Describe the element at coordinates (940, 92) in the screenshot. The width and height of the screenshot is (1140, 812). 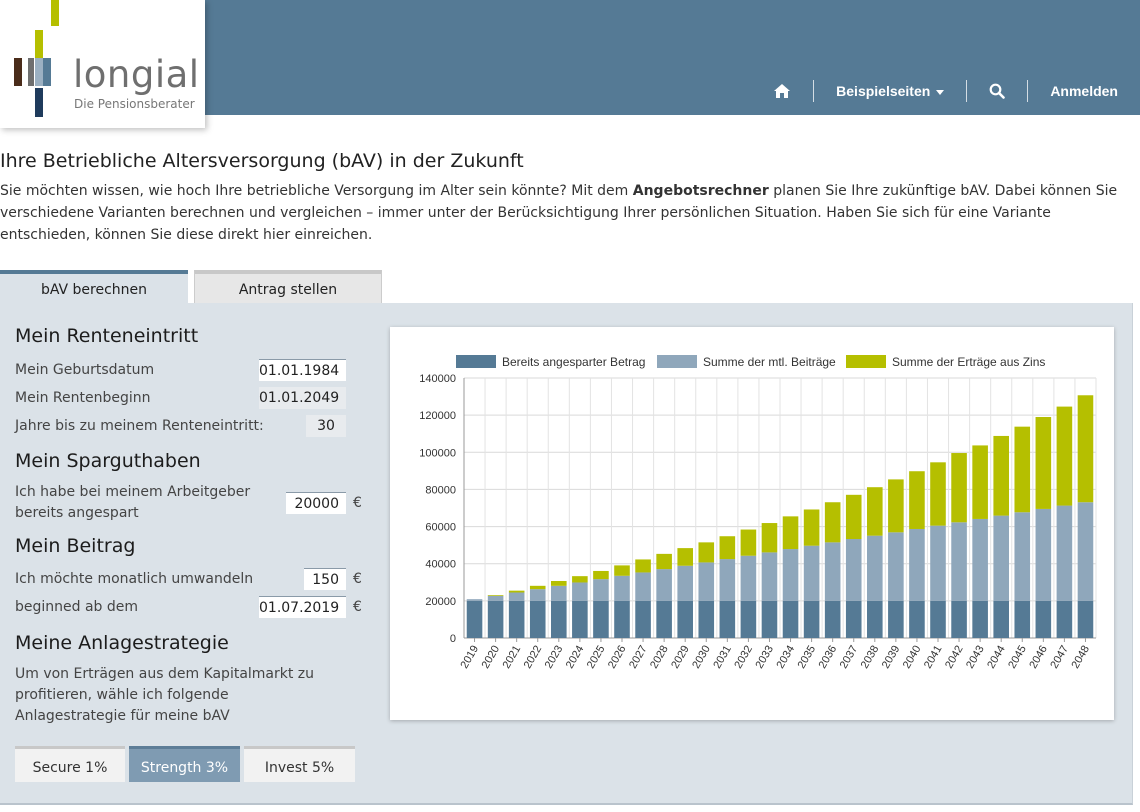
I see `chevron-down-icon` at that location.